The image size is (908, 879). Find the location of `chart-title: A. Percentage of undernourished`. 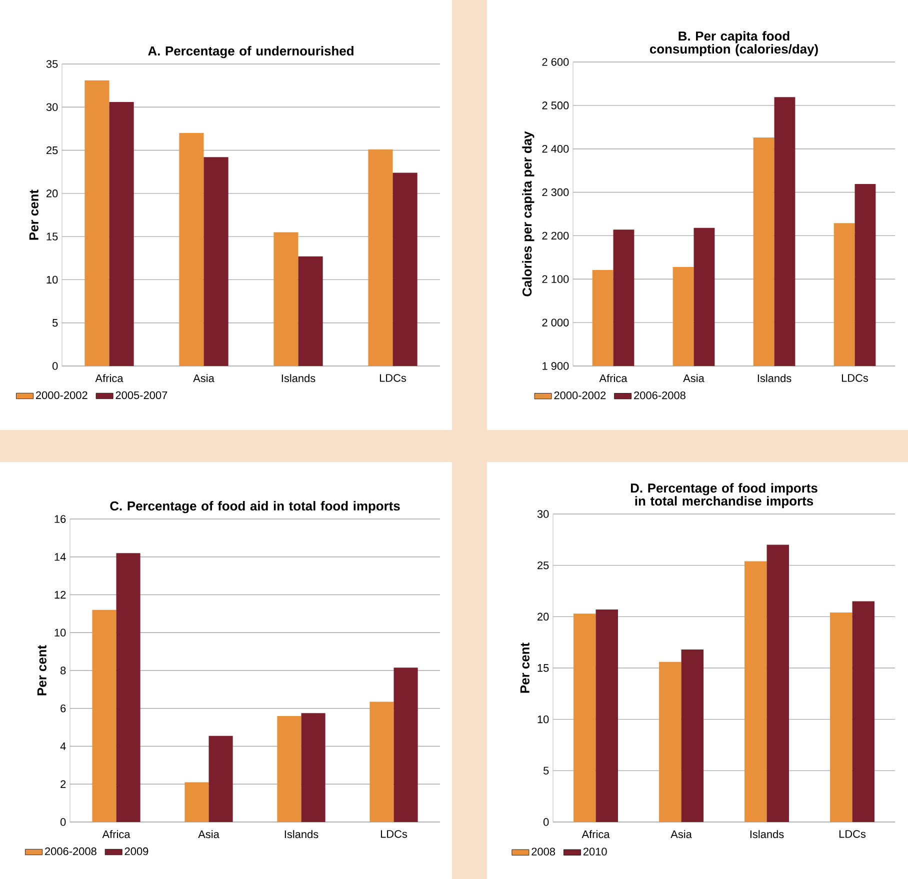

chart-title: A. Percentage of undernourished is located at coordinates (251, 52).